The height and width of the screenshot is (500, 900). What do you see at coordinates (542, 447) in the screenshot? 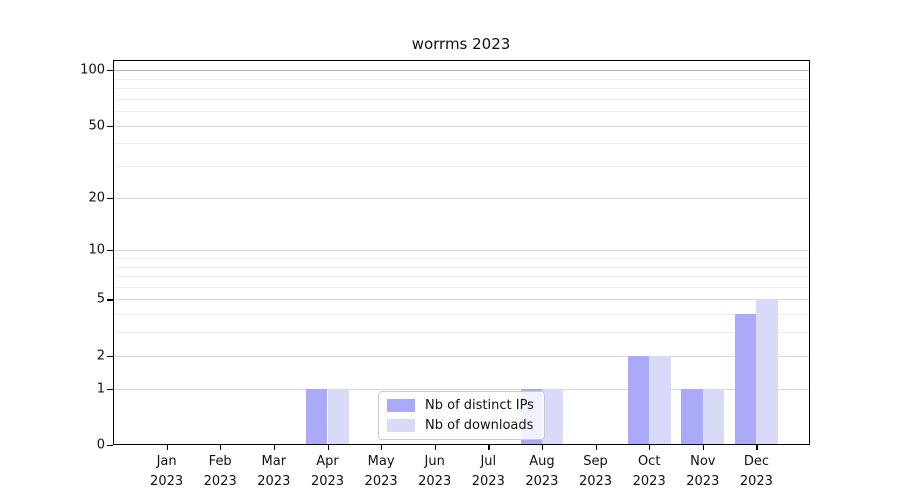
I see `x-tick-mark-aug` at bounding box center [542, 447].